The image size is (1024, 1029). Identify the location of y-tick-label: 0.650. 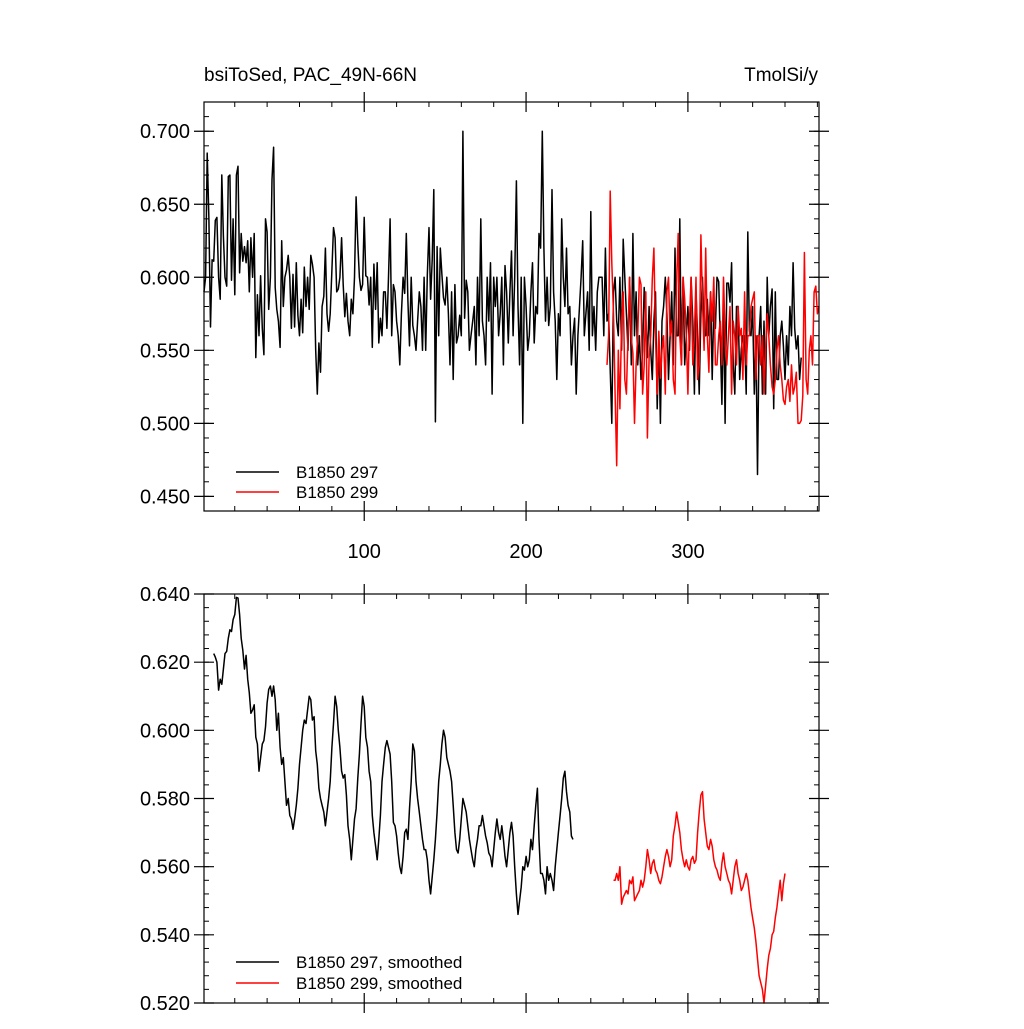
(165, 205).